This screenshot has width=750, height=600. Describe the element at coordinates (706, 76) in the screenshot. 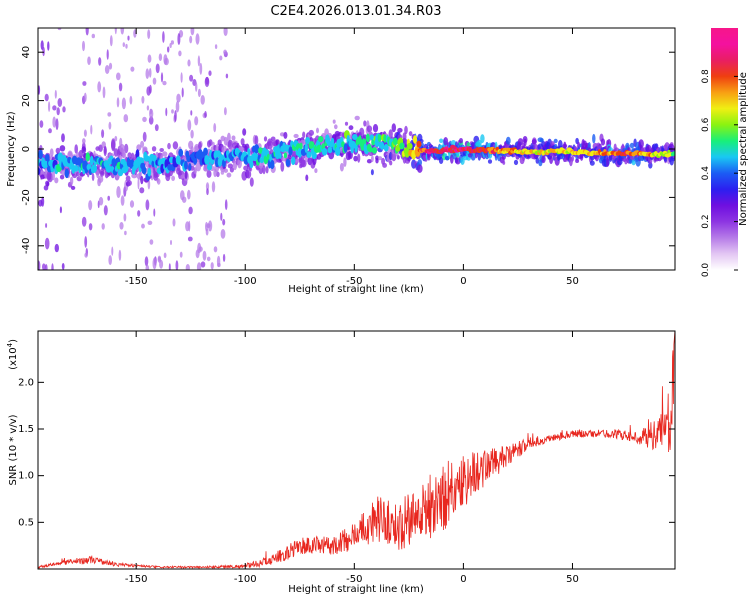

I see `colorbar-tick-label: 0.8` at that location.